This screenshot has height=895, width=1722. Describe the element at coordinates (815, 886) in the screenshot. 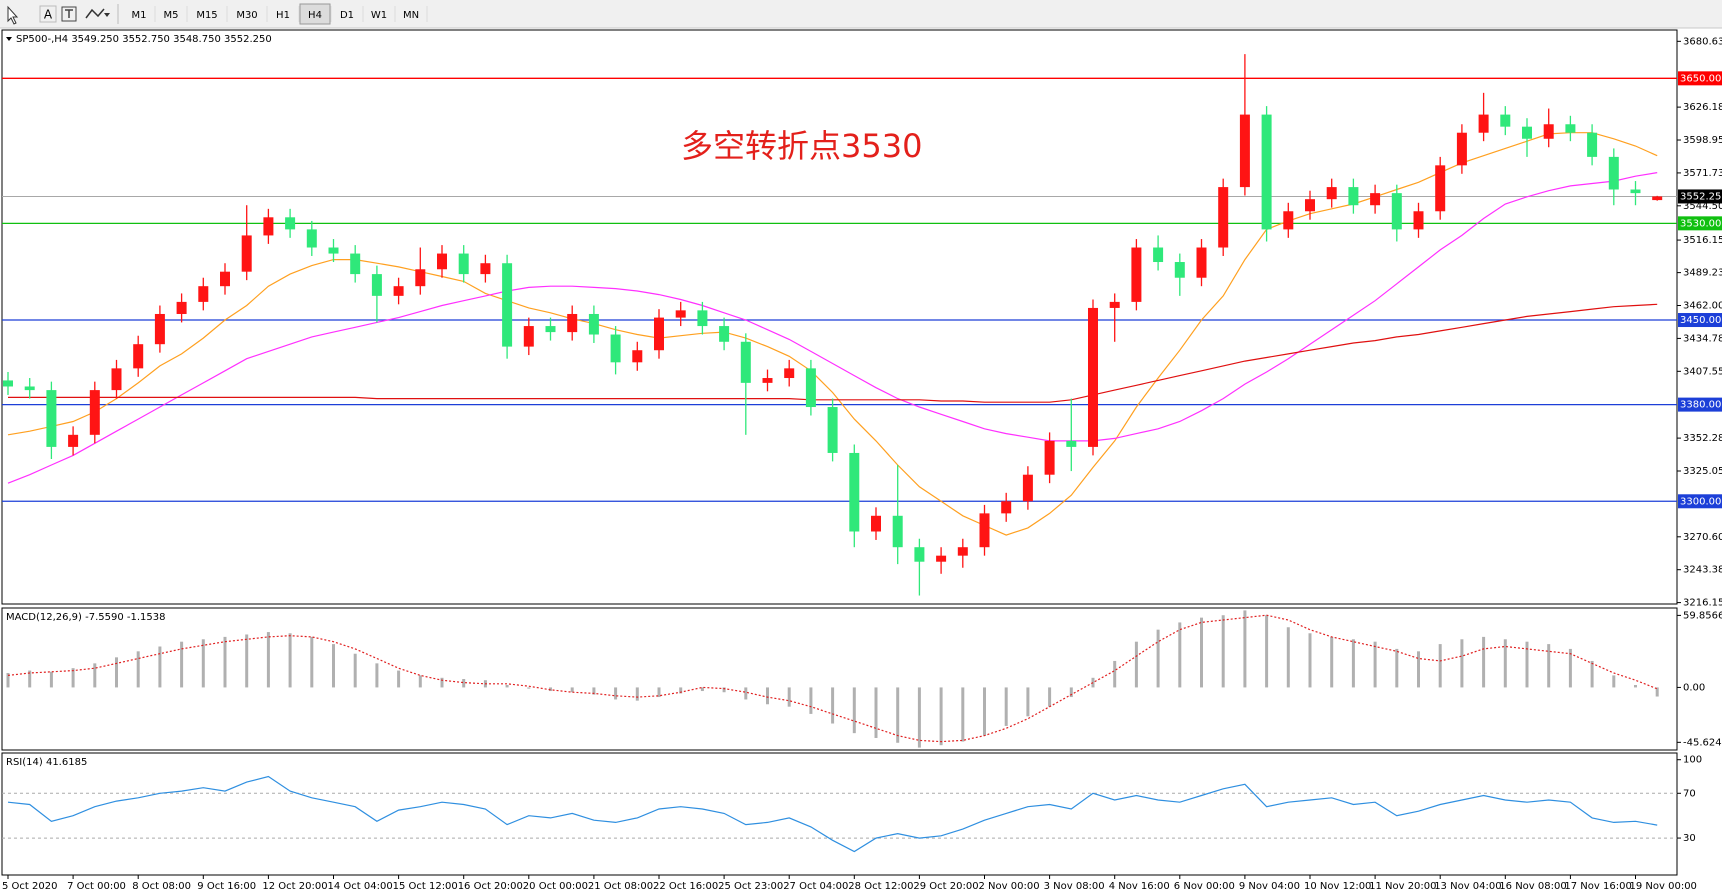

I see `x-tick-label: 27 Oct 04:00` at that location.